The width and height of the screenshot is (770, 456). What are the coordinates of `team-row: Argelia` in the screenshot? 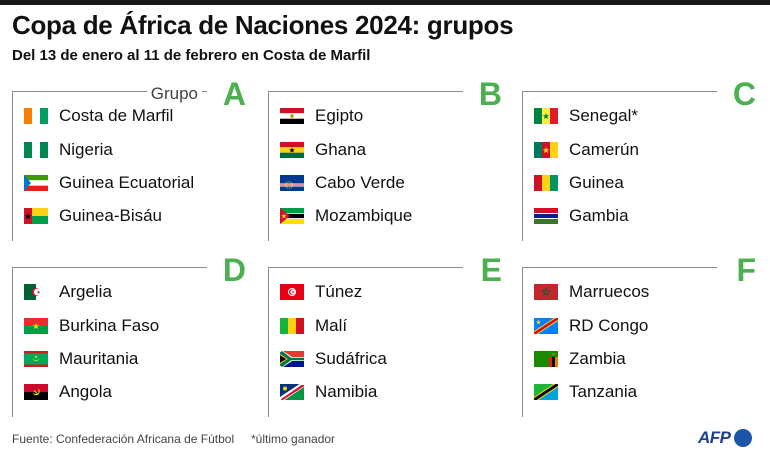 It's located at (68, 292).